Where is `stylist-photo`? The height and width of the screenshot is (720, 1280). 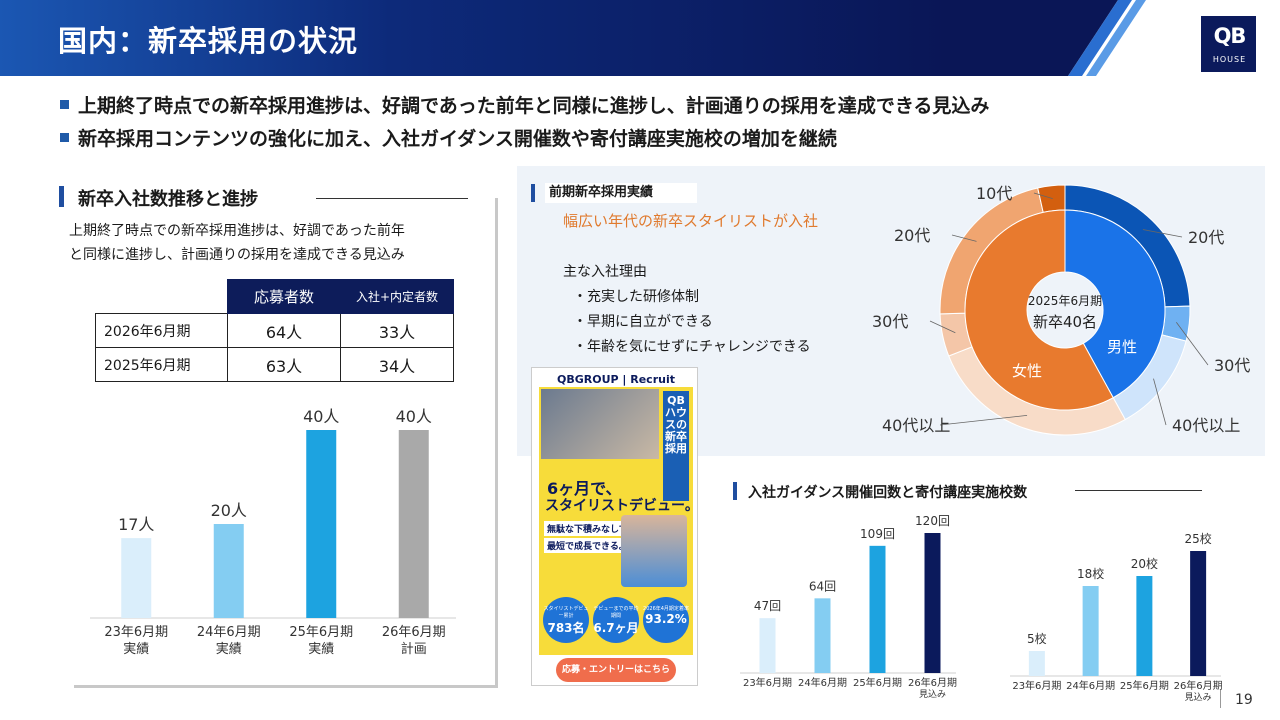
stylist-photo is located at coordinates (600, 424).